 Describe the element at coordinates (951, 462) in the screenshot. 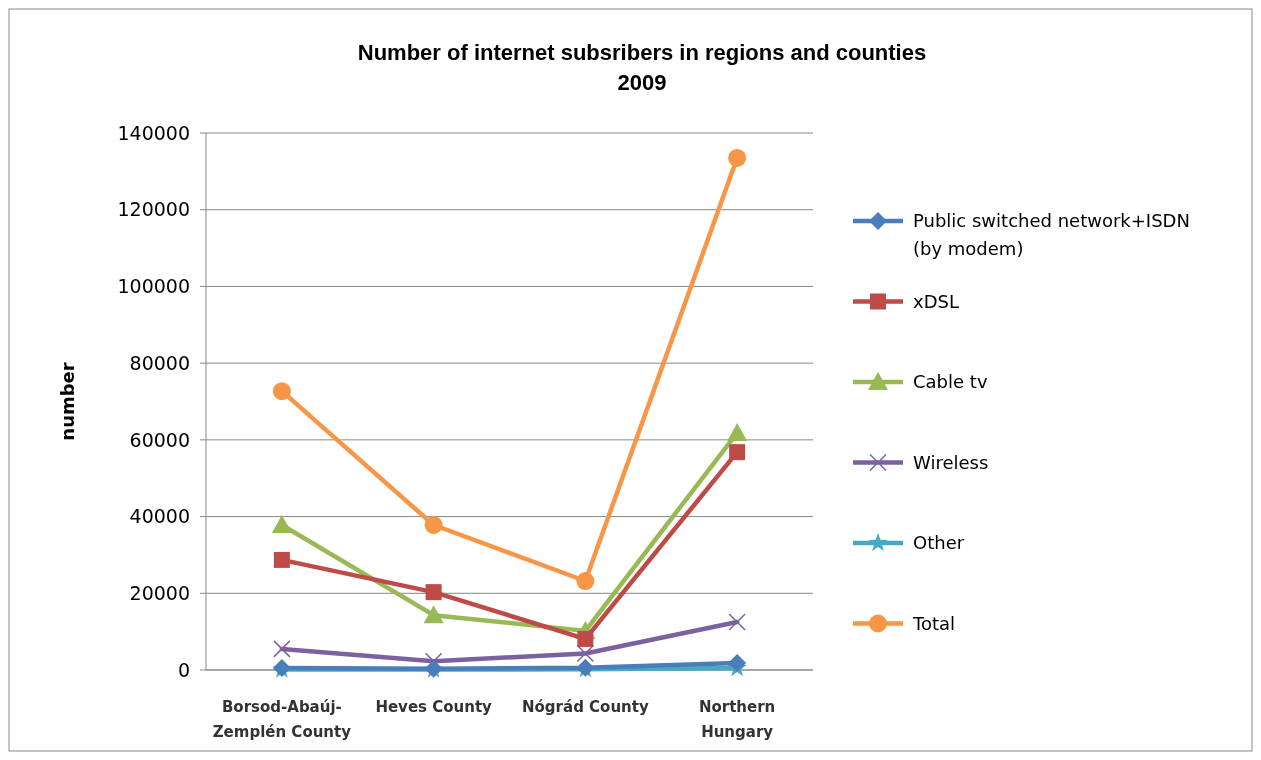

I see `legend-label: Wireless` at that location.